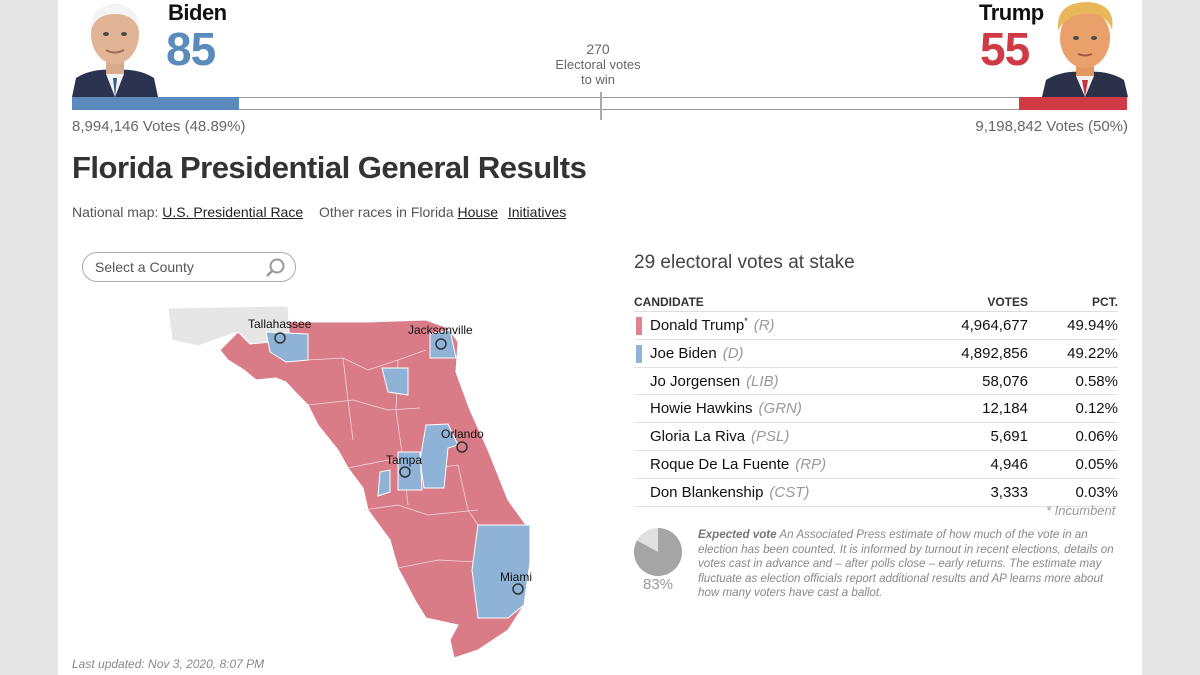  Describe the element at coordinates (1081, 510) in the screenshot. I see `incumbent-note: * Incumbent` at that location.